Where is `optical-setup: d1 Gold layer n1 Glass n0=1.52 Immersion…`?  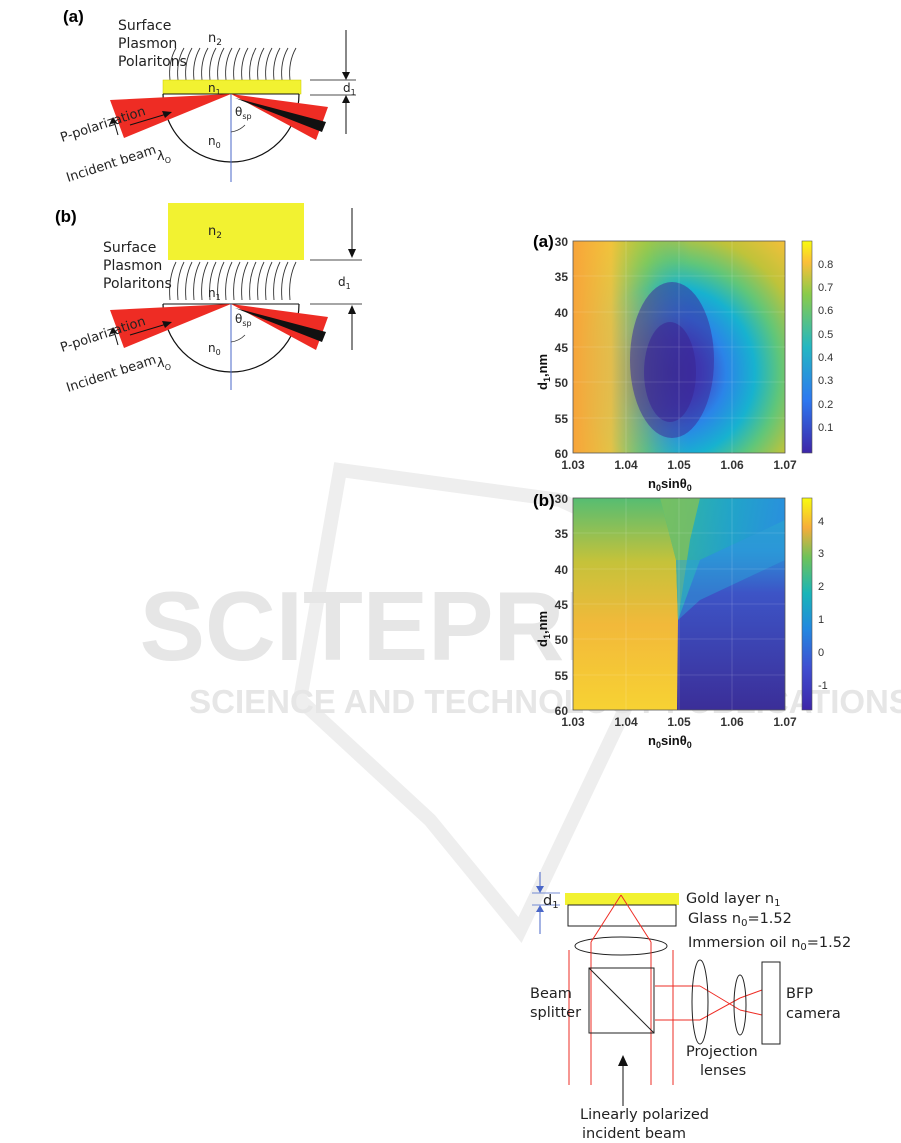 optical-setup: d1 Gold layer n1 Glass n0=1.52 Immersion… is located at coordinates (690, 1007).